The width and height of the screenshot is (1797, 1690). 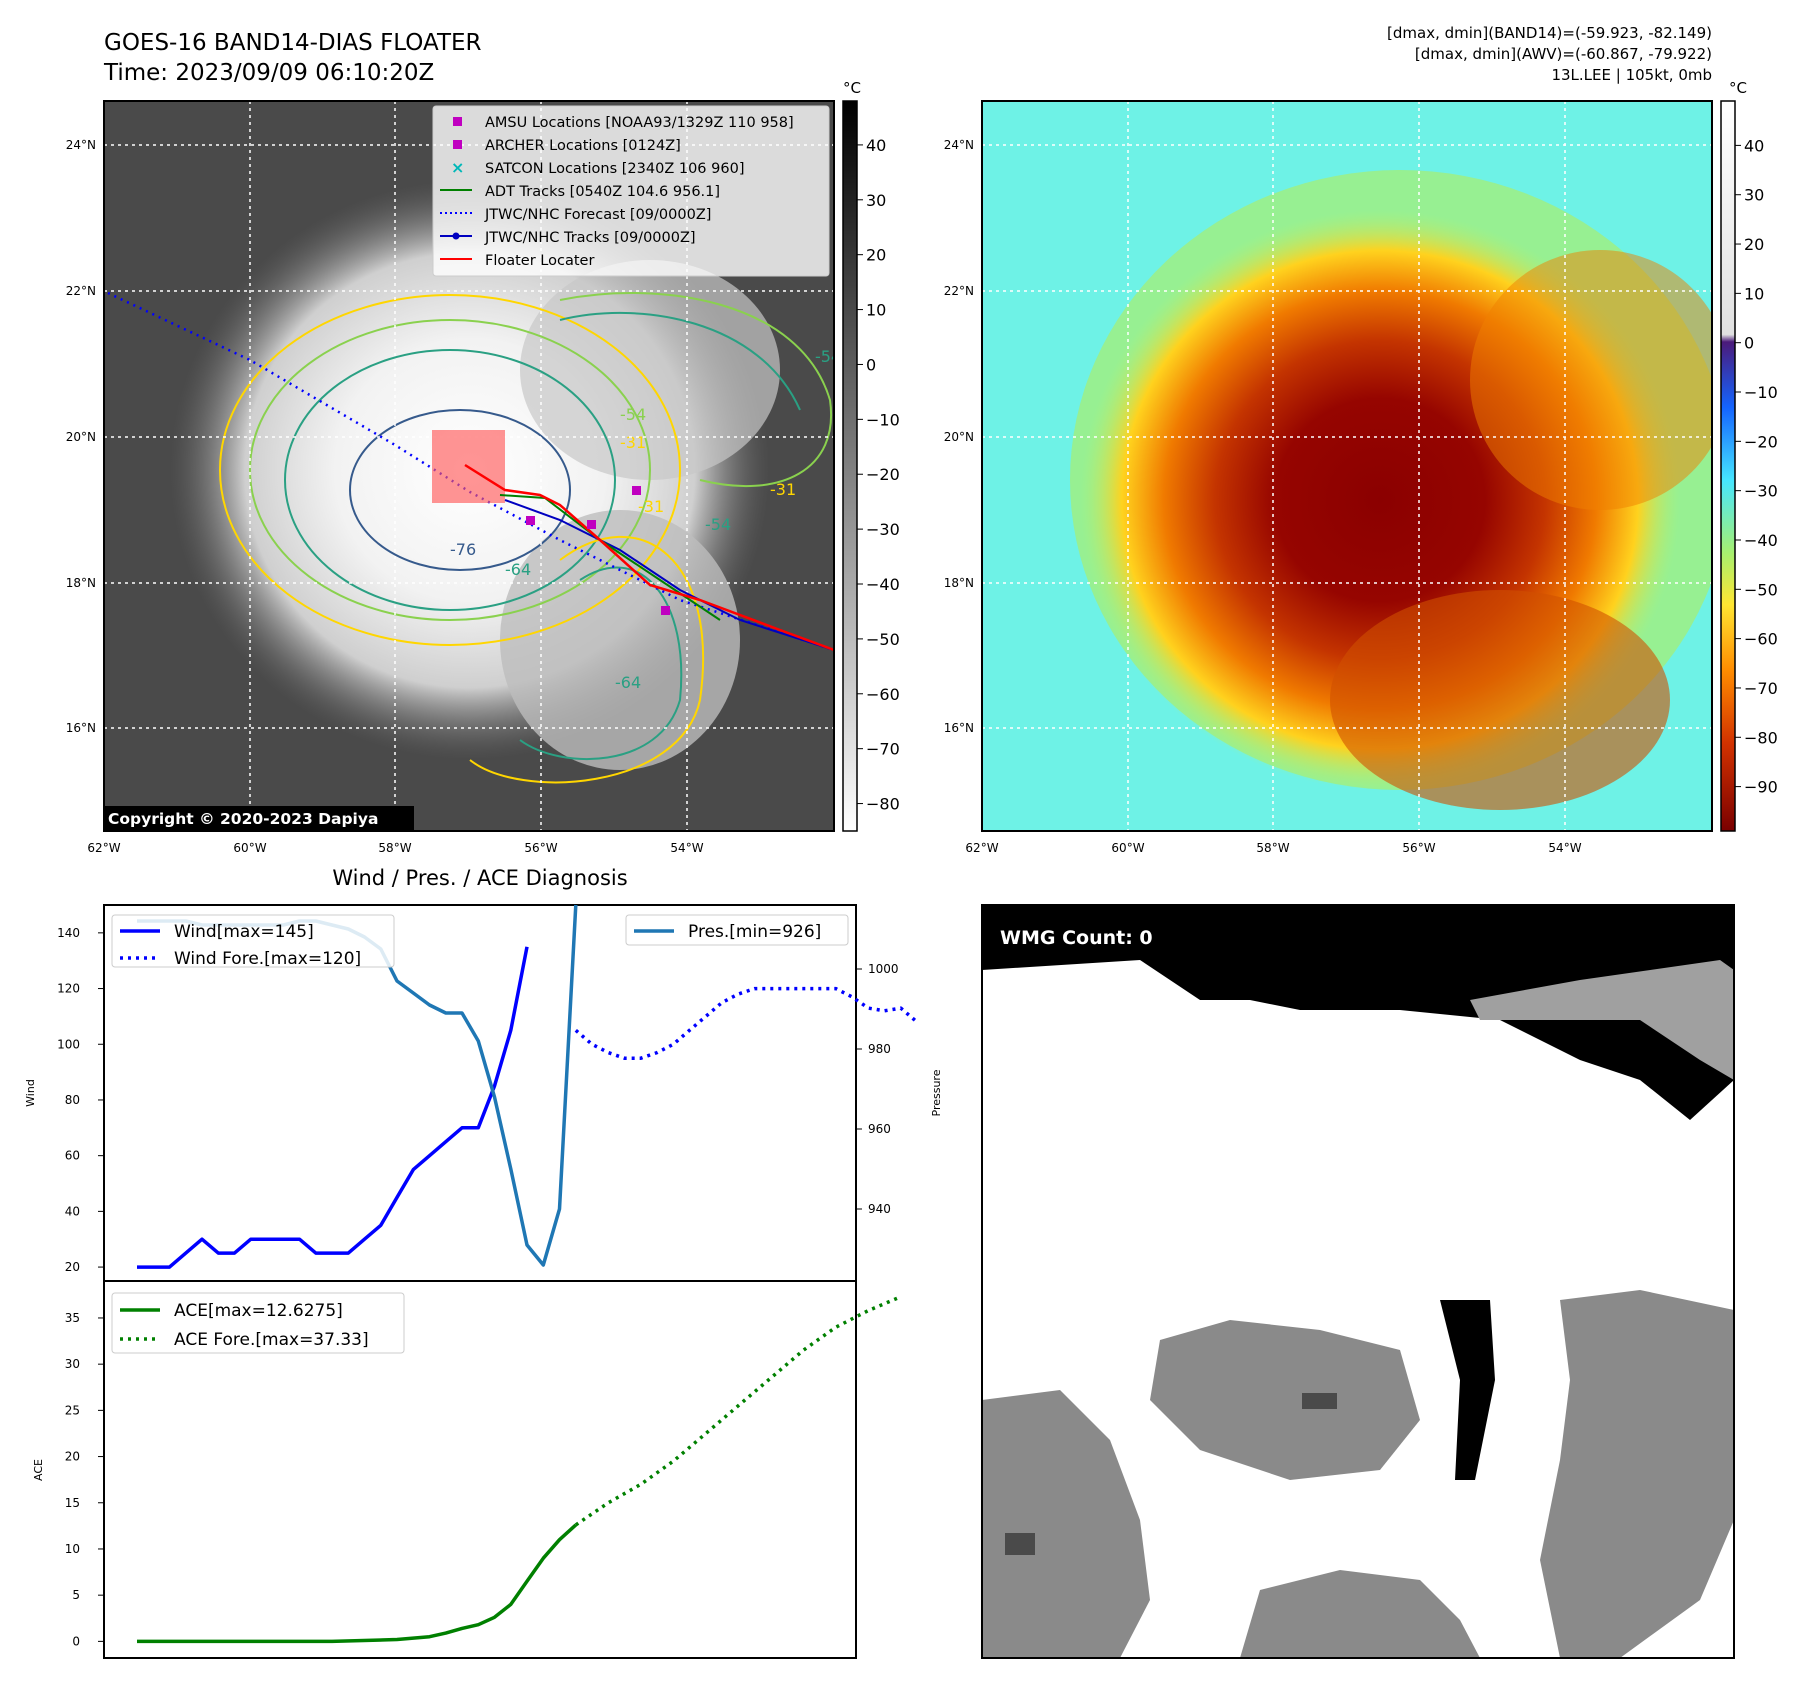 What do you see at coordinates (602, 192) in the screenshot?
I see `legend-label: ADT Tracks [0540Z 104.6 956.1]` at bounding box center [602, 192].